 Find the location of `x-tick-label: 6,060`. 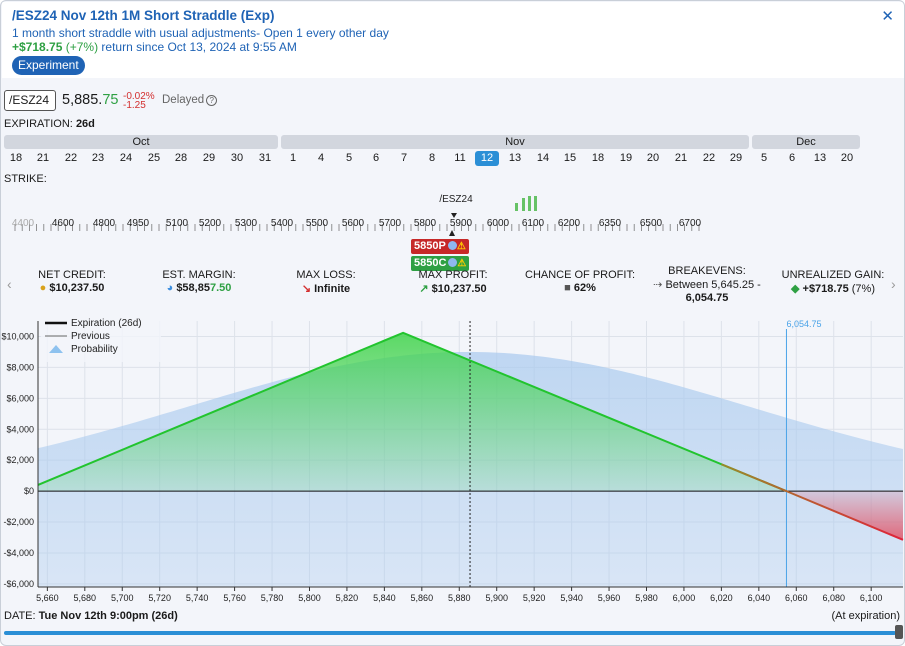

x-tick-label: 6,060 is located at coordinates (796, 598).